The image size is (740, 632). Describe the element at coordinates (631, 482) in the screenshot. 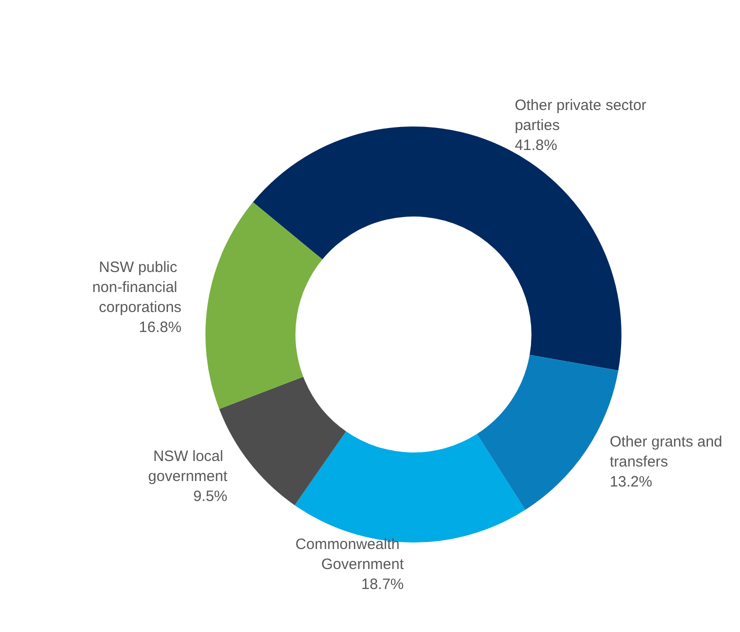

I see `data-label: 13.2%` at that location.